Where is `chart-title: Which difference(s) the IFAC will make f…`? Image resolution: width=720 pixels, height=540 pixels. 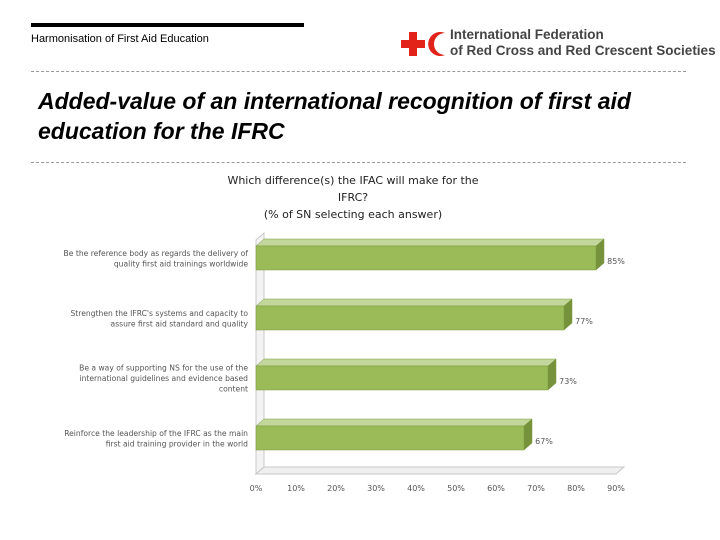
chart-title: Which difference(s) the IFAC will make f… is located at coordinates (353, 197).